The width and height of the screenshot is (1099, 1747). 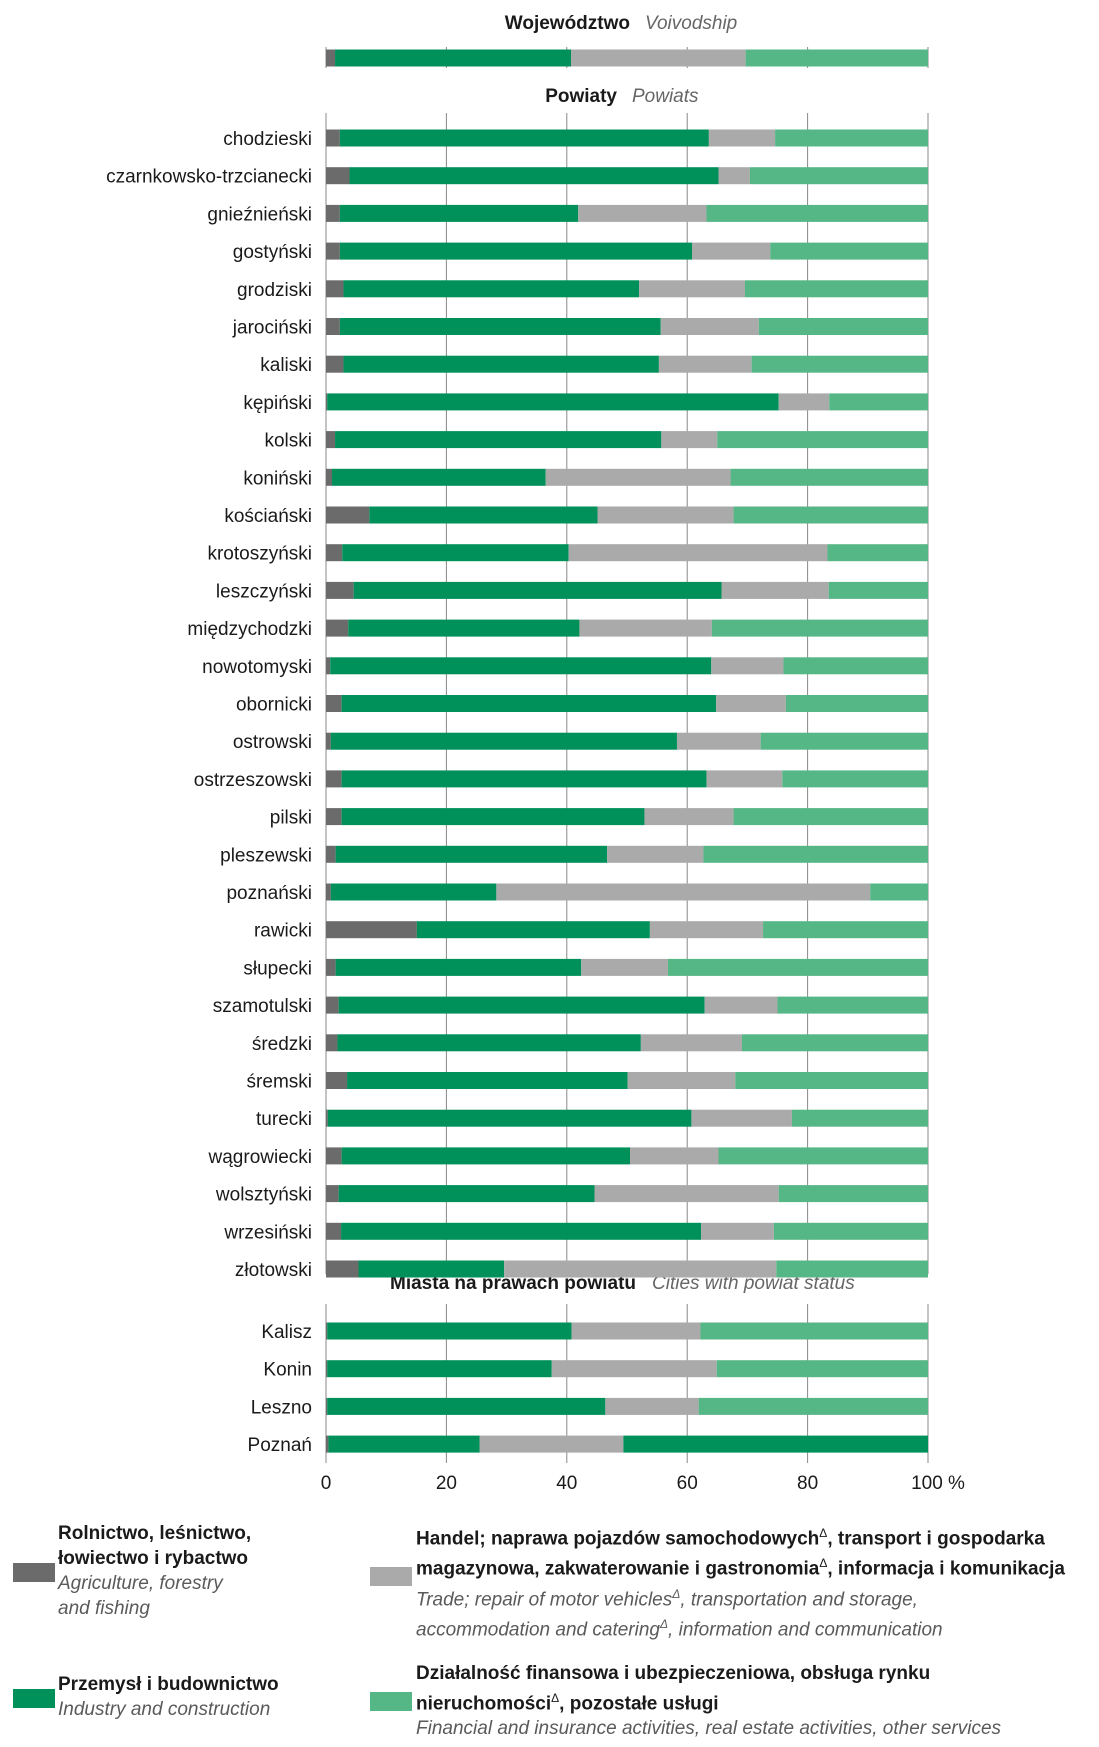 I want to click on row-label: międzychodzki, so click(x=249, y=629).